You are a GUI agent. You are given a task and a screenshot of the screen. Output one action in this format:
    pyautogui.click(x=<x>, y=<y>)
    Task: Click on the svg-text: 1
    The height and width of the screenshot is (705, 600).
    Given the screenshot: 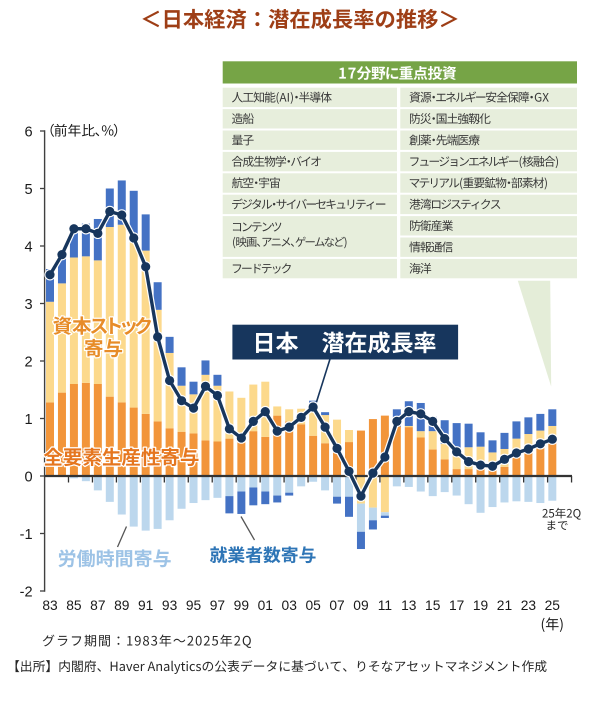 What is the action you would take?
    pyautogui.click(x=28, y=420)
    